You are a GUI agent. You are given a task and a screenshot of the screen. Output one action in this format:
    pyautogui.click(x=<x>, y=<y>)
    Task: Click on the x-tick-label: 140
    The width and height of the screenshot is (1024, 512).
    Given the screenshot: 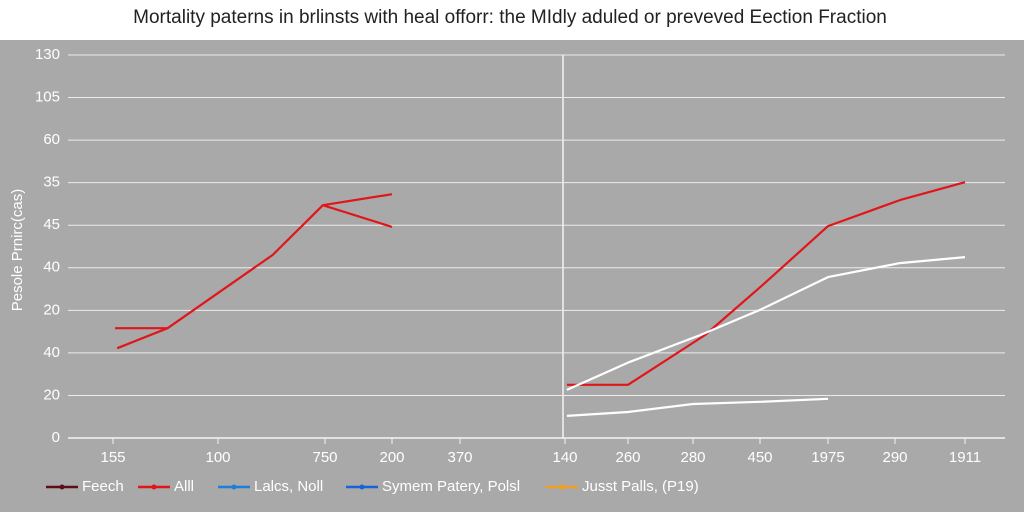 What is the action you would take?
    pyautogui.click(x=564, y=457)
    